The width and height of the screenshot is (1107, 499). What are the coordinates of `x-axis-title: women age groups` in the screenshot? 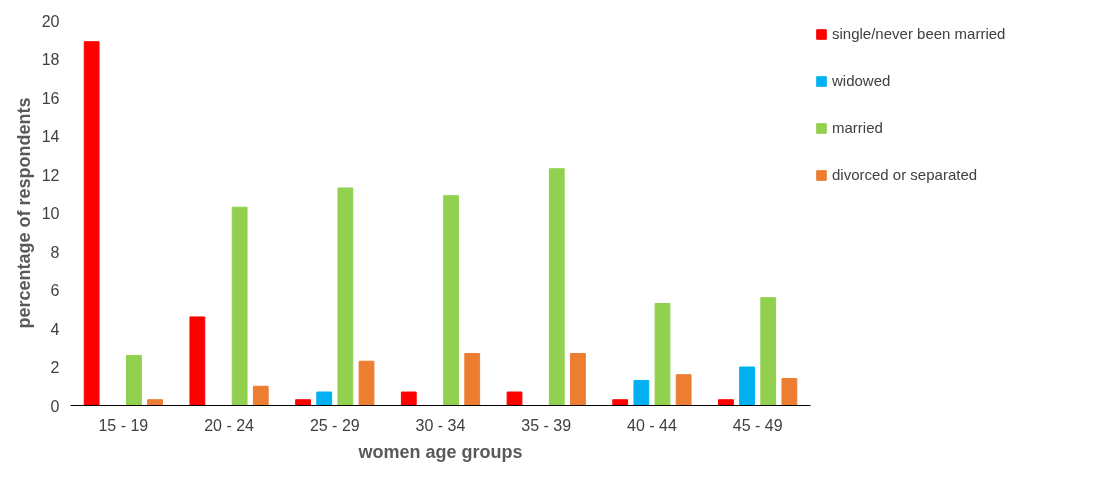 It's located at (440, 451).